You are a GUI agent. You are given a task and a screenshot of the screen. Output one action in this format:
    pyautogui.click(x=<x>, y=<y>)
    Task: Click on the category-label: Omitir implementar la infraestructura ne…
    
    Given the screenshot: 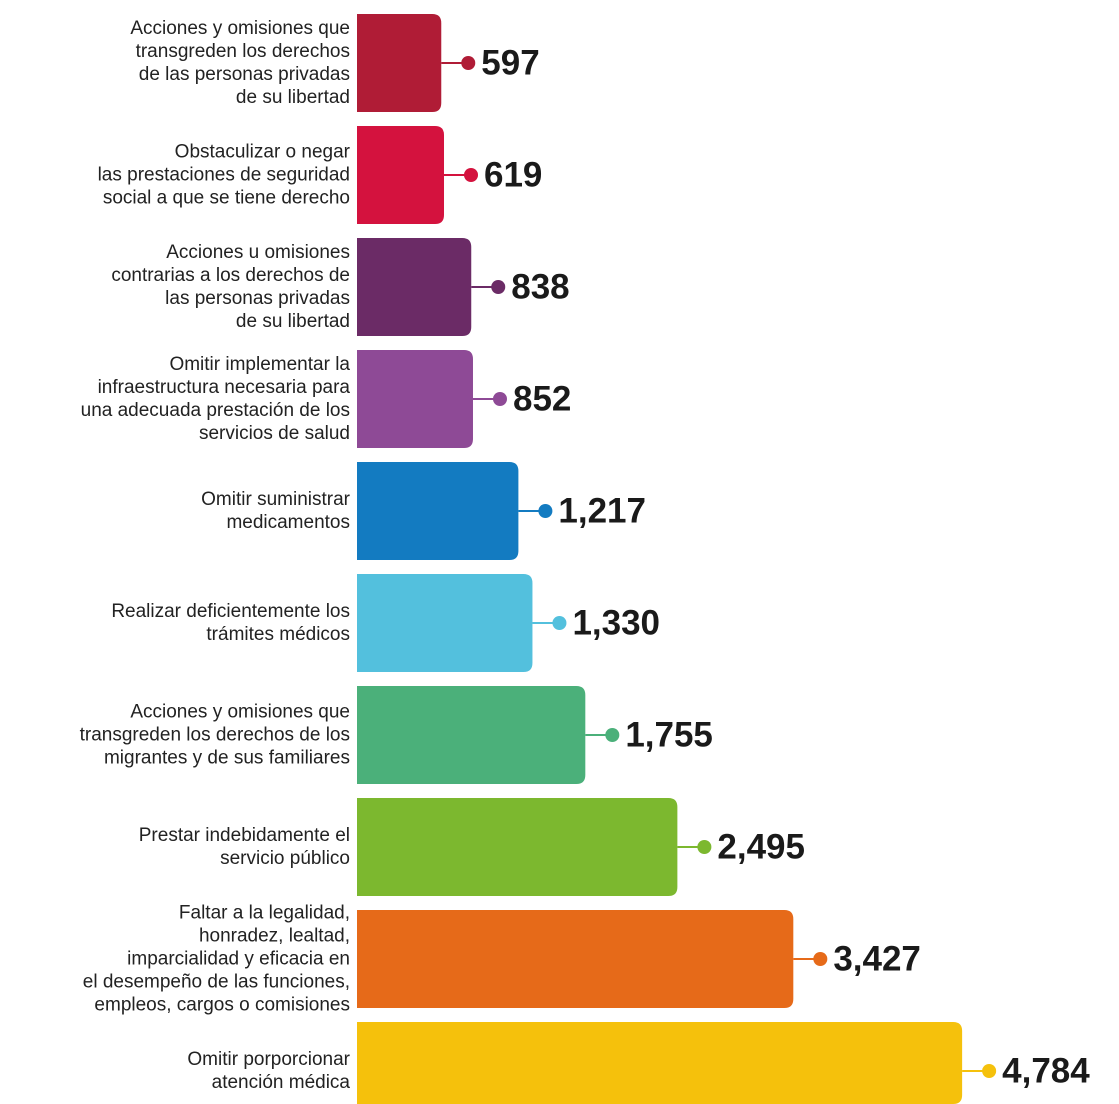 What is the action you would take?
    pyautogui.click(x=215, y=399)
    